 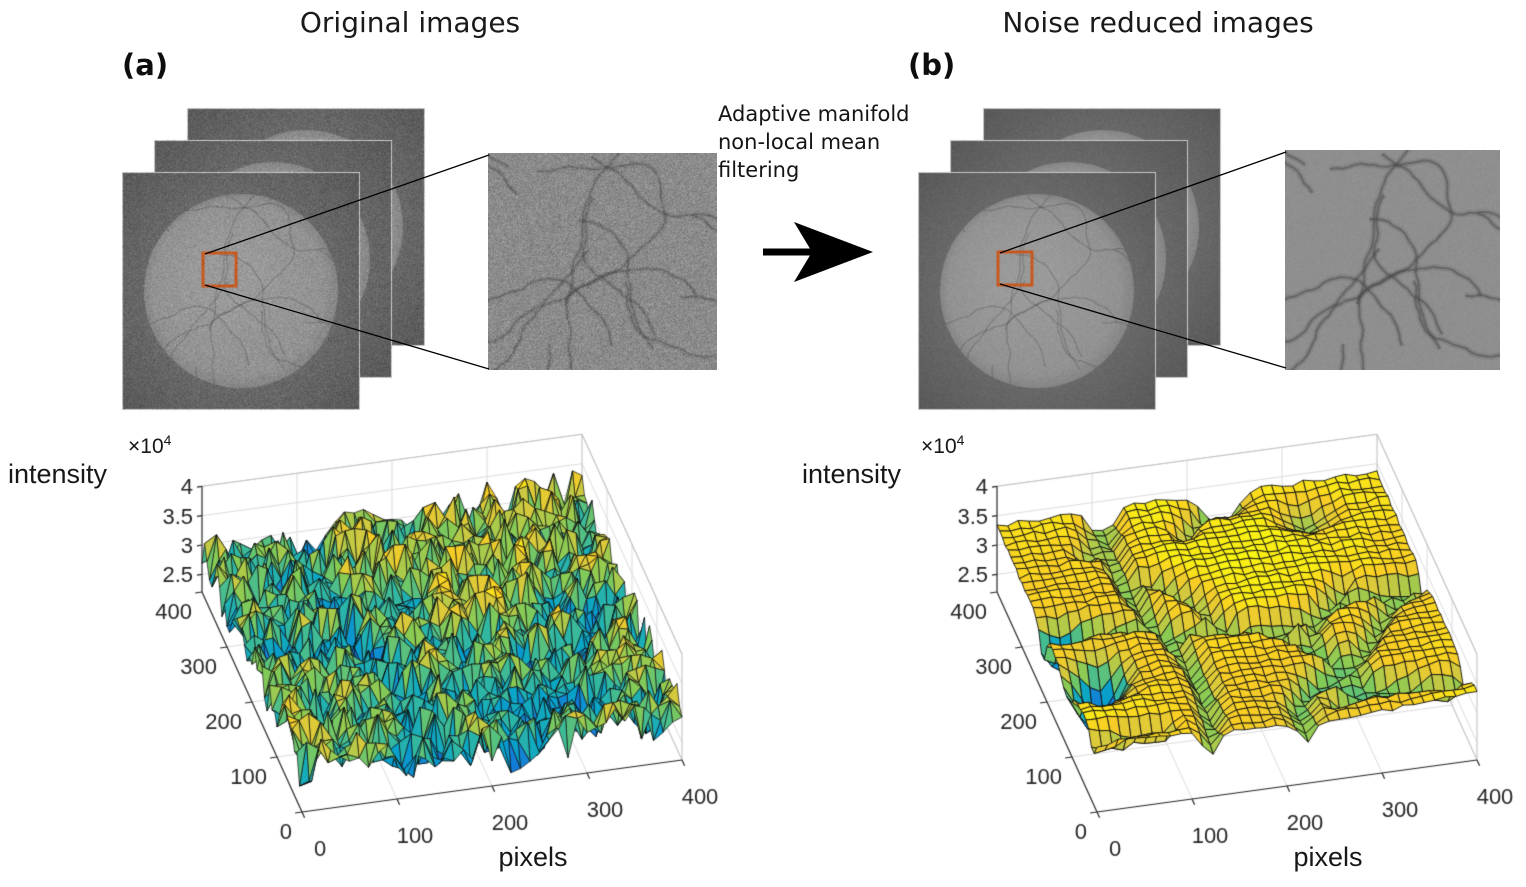 I want to click on z-axis-label-b: intensity, so click(x=852, y=474).